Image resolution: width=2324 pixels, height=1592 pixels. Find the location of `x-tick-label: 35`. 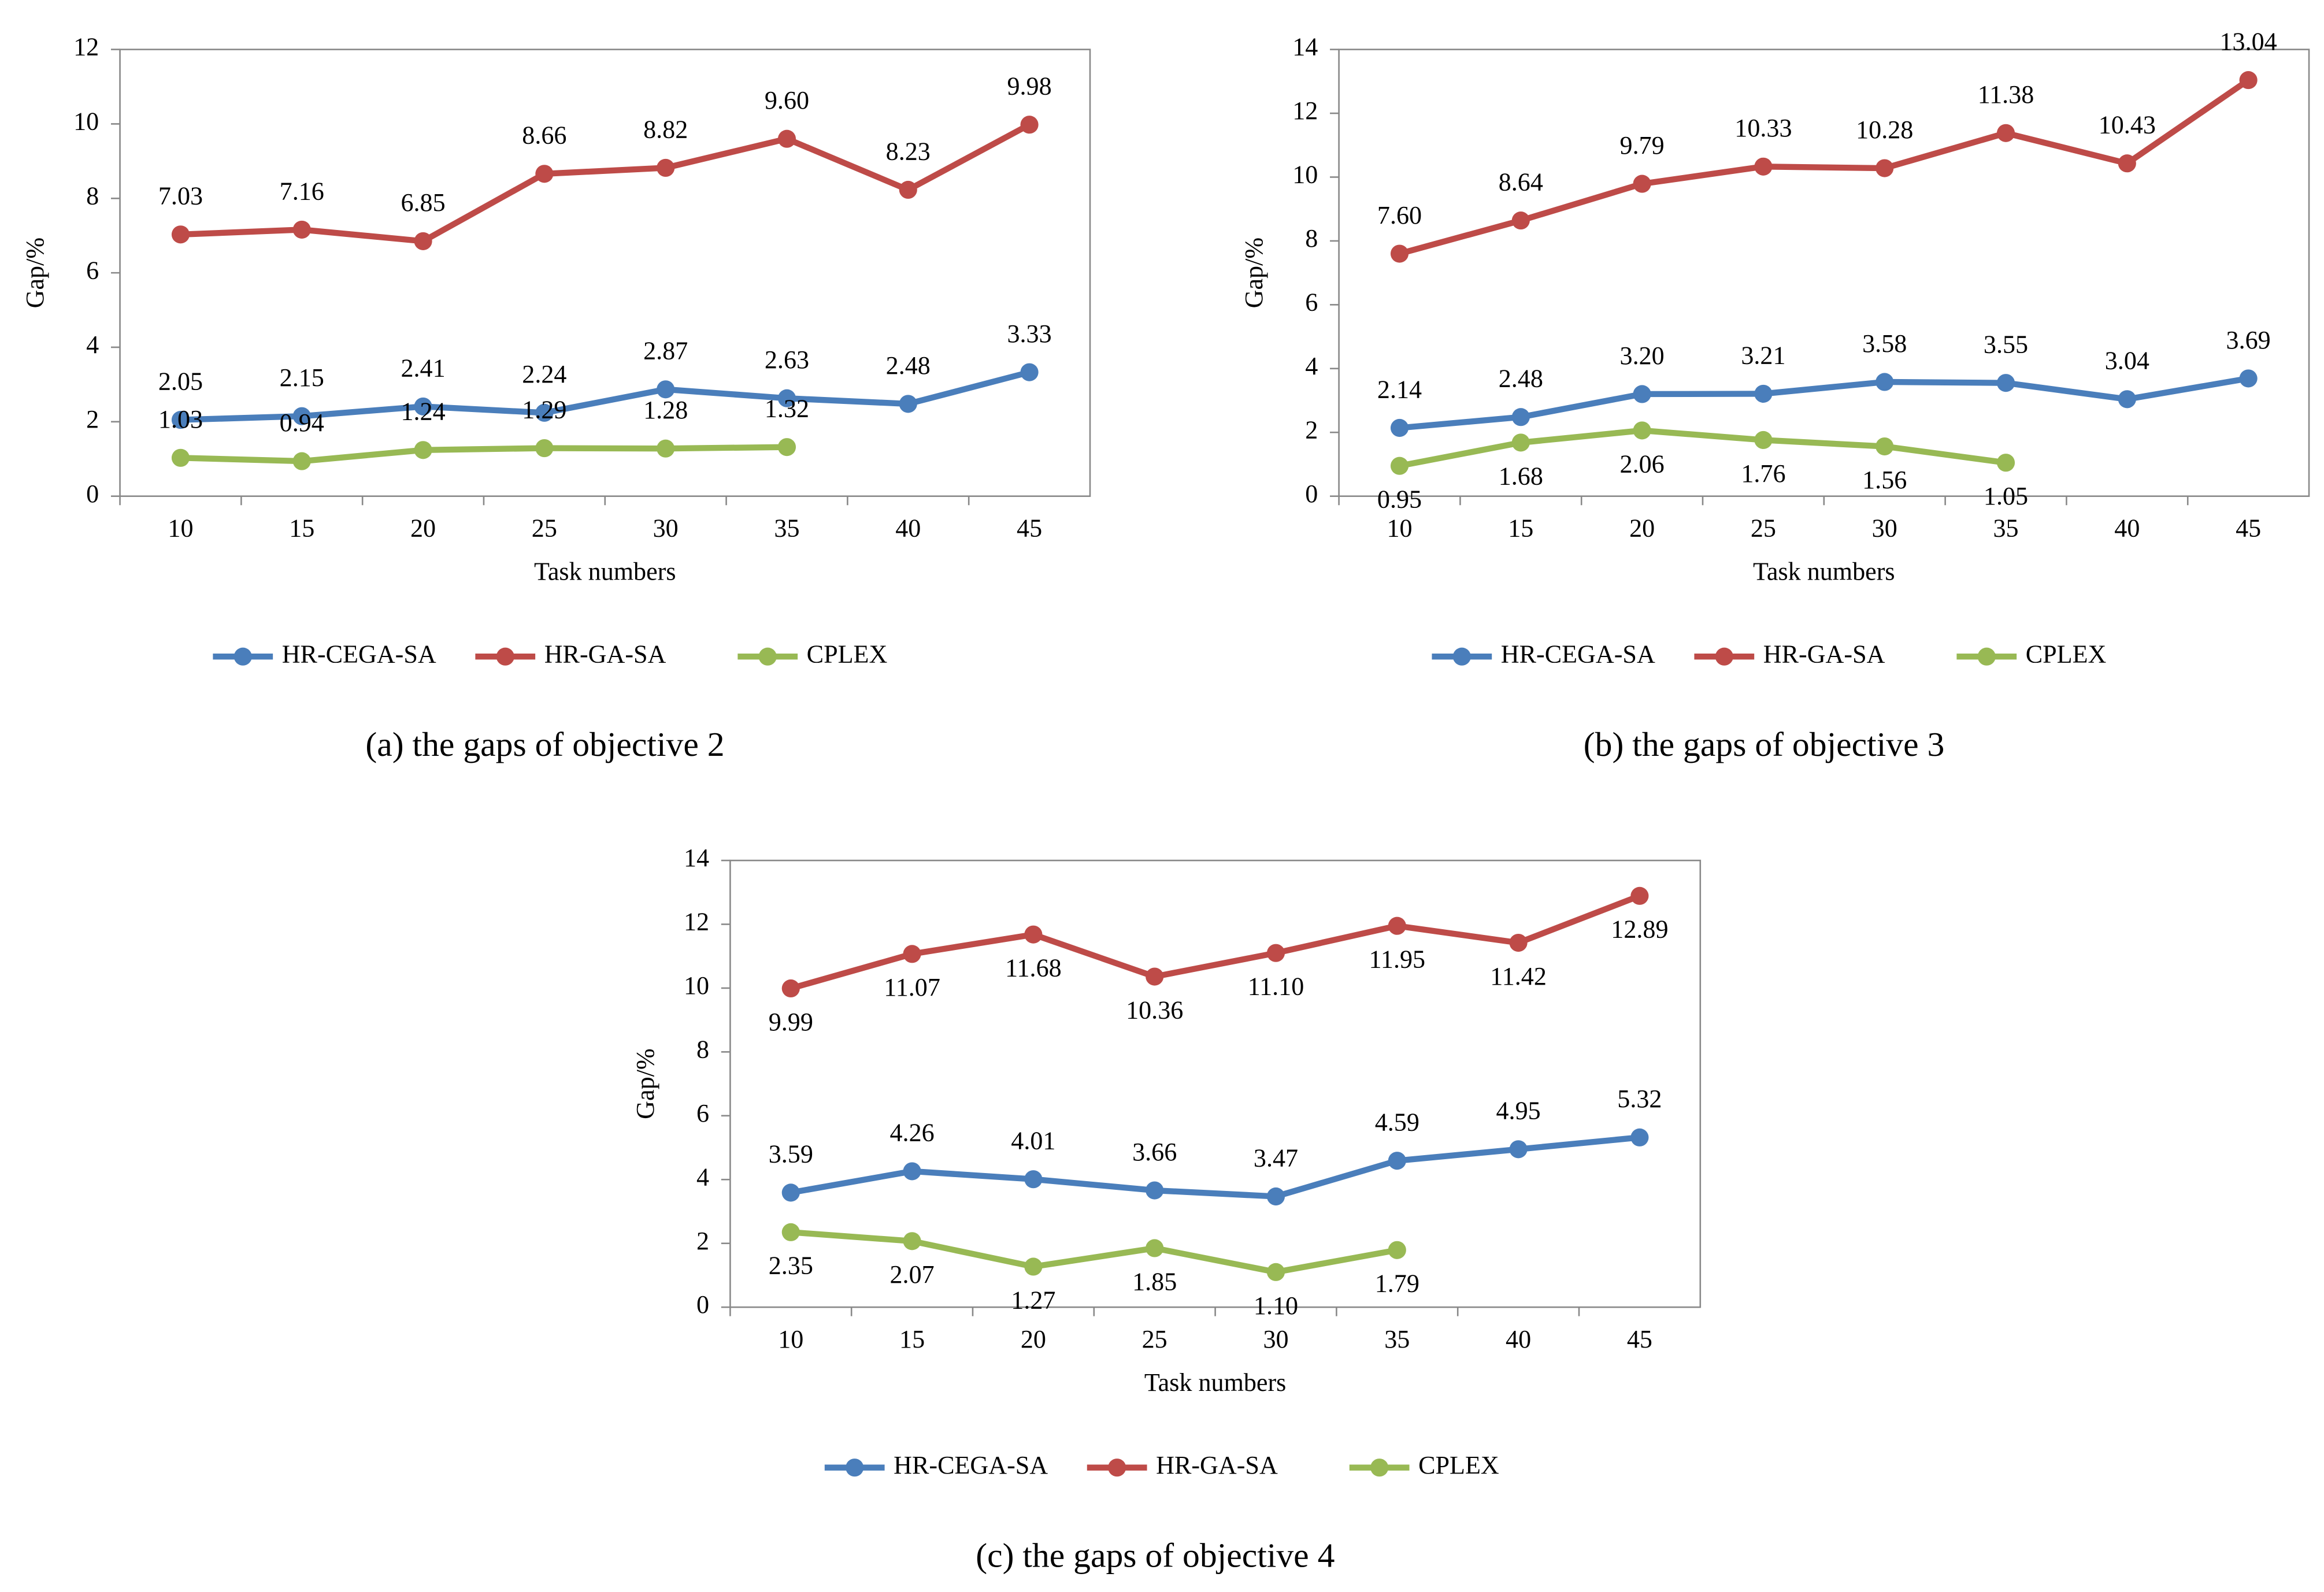

x-tick-label: 35 is located at coordinates (786, 528).